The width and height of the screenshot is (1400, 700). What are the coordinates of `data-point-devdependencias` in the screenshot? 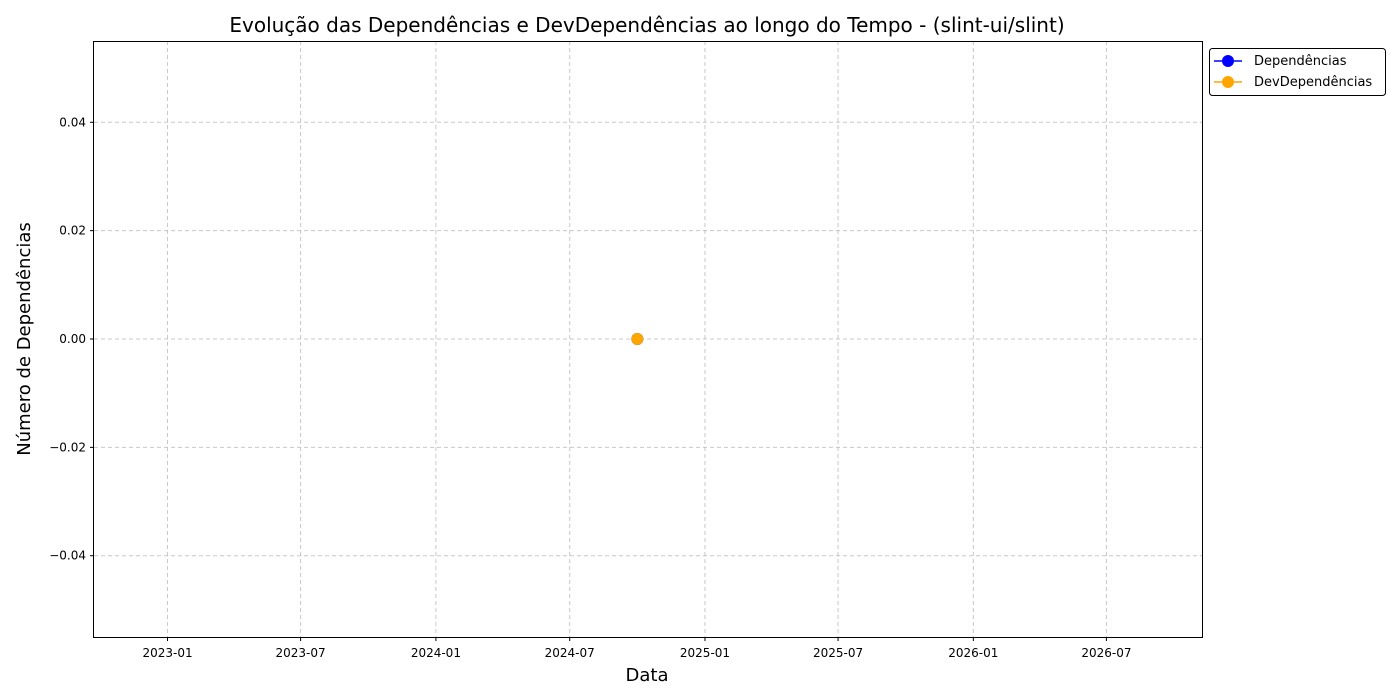 It's located at (637, 339).